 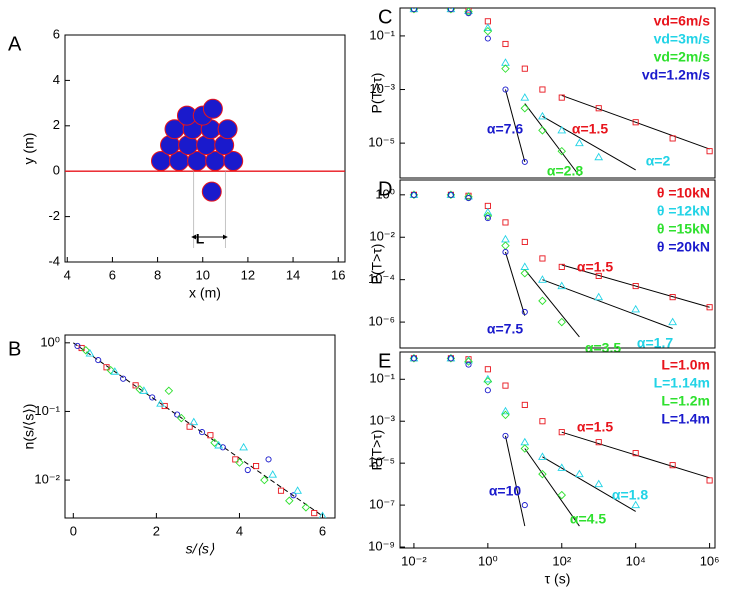 What do you see at coordinates (558, 579) in the screenshot?
I see `x-axis-label: τ (s)` at bounding box center [558, 579].